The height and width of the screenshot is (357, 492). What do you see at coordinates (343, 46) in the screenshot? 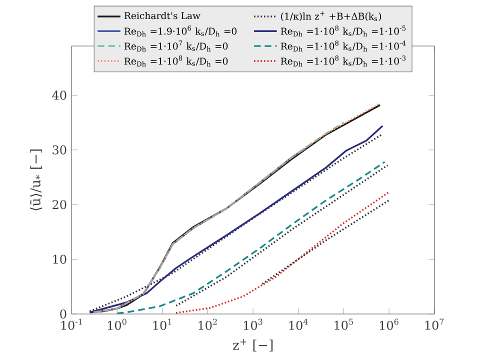
I see `text: Re$_{Dh}$ =1·10$^{8}$ k$_{s}$/D$_{h}$ =1·10$^{-4}$` at bounding box center [343, 46].